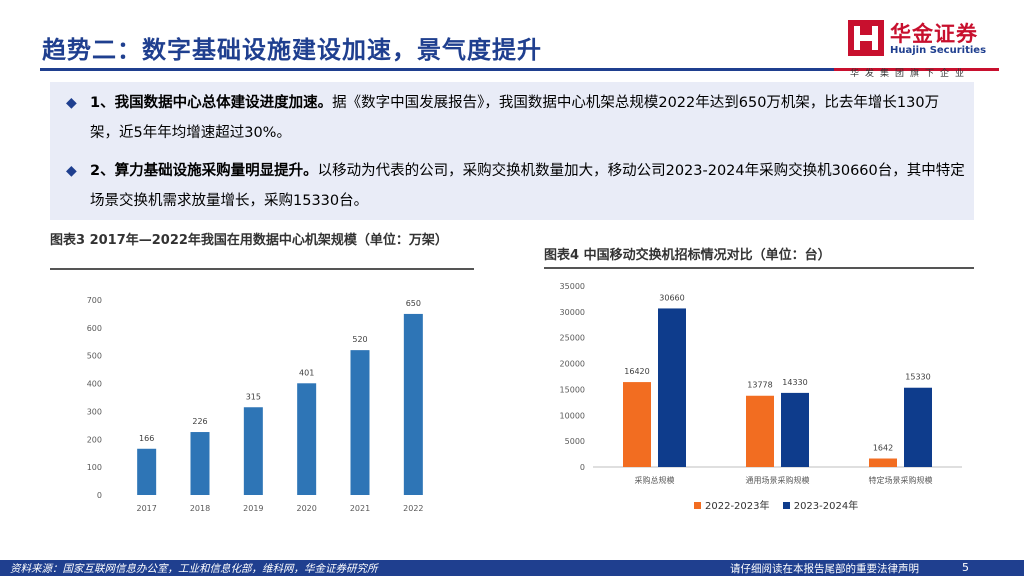  Describe the element at coordinates (917, 377) in the screenshot. I see `data-label: 15330` at that location.